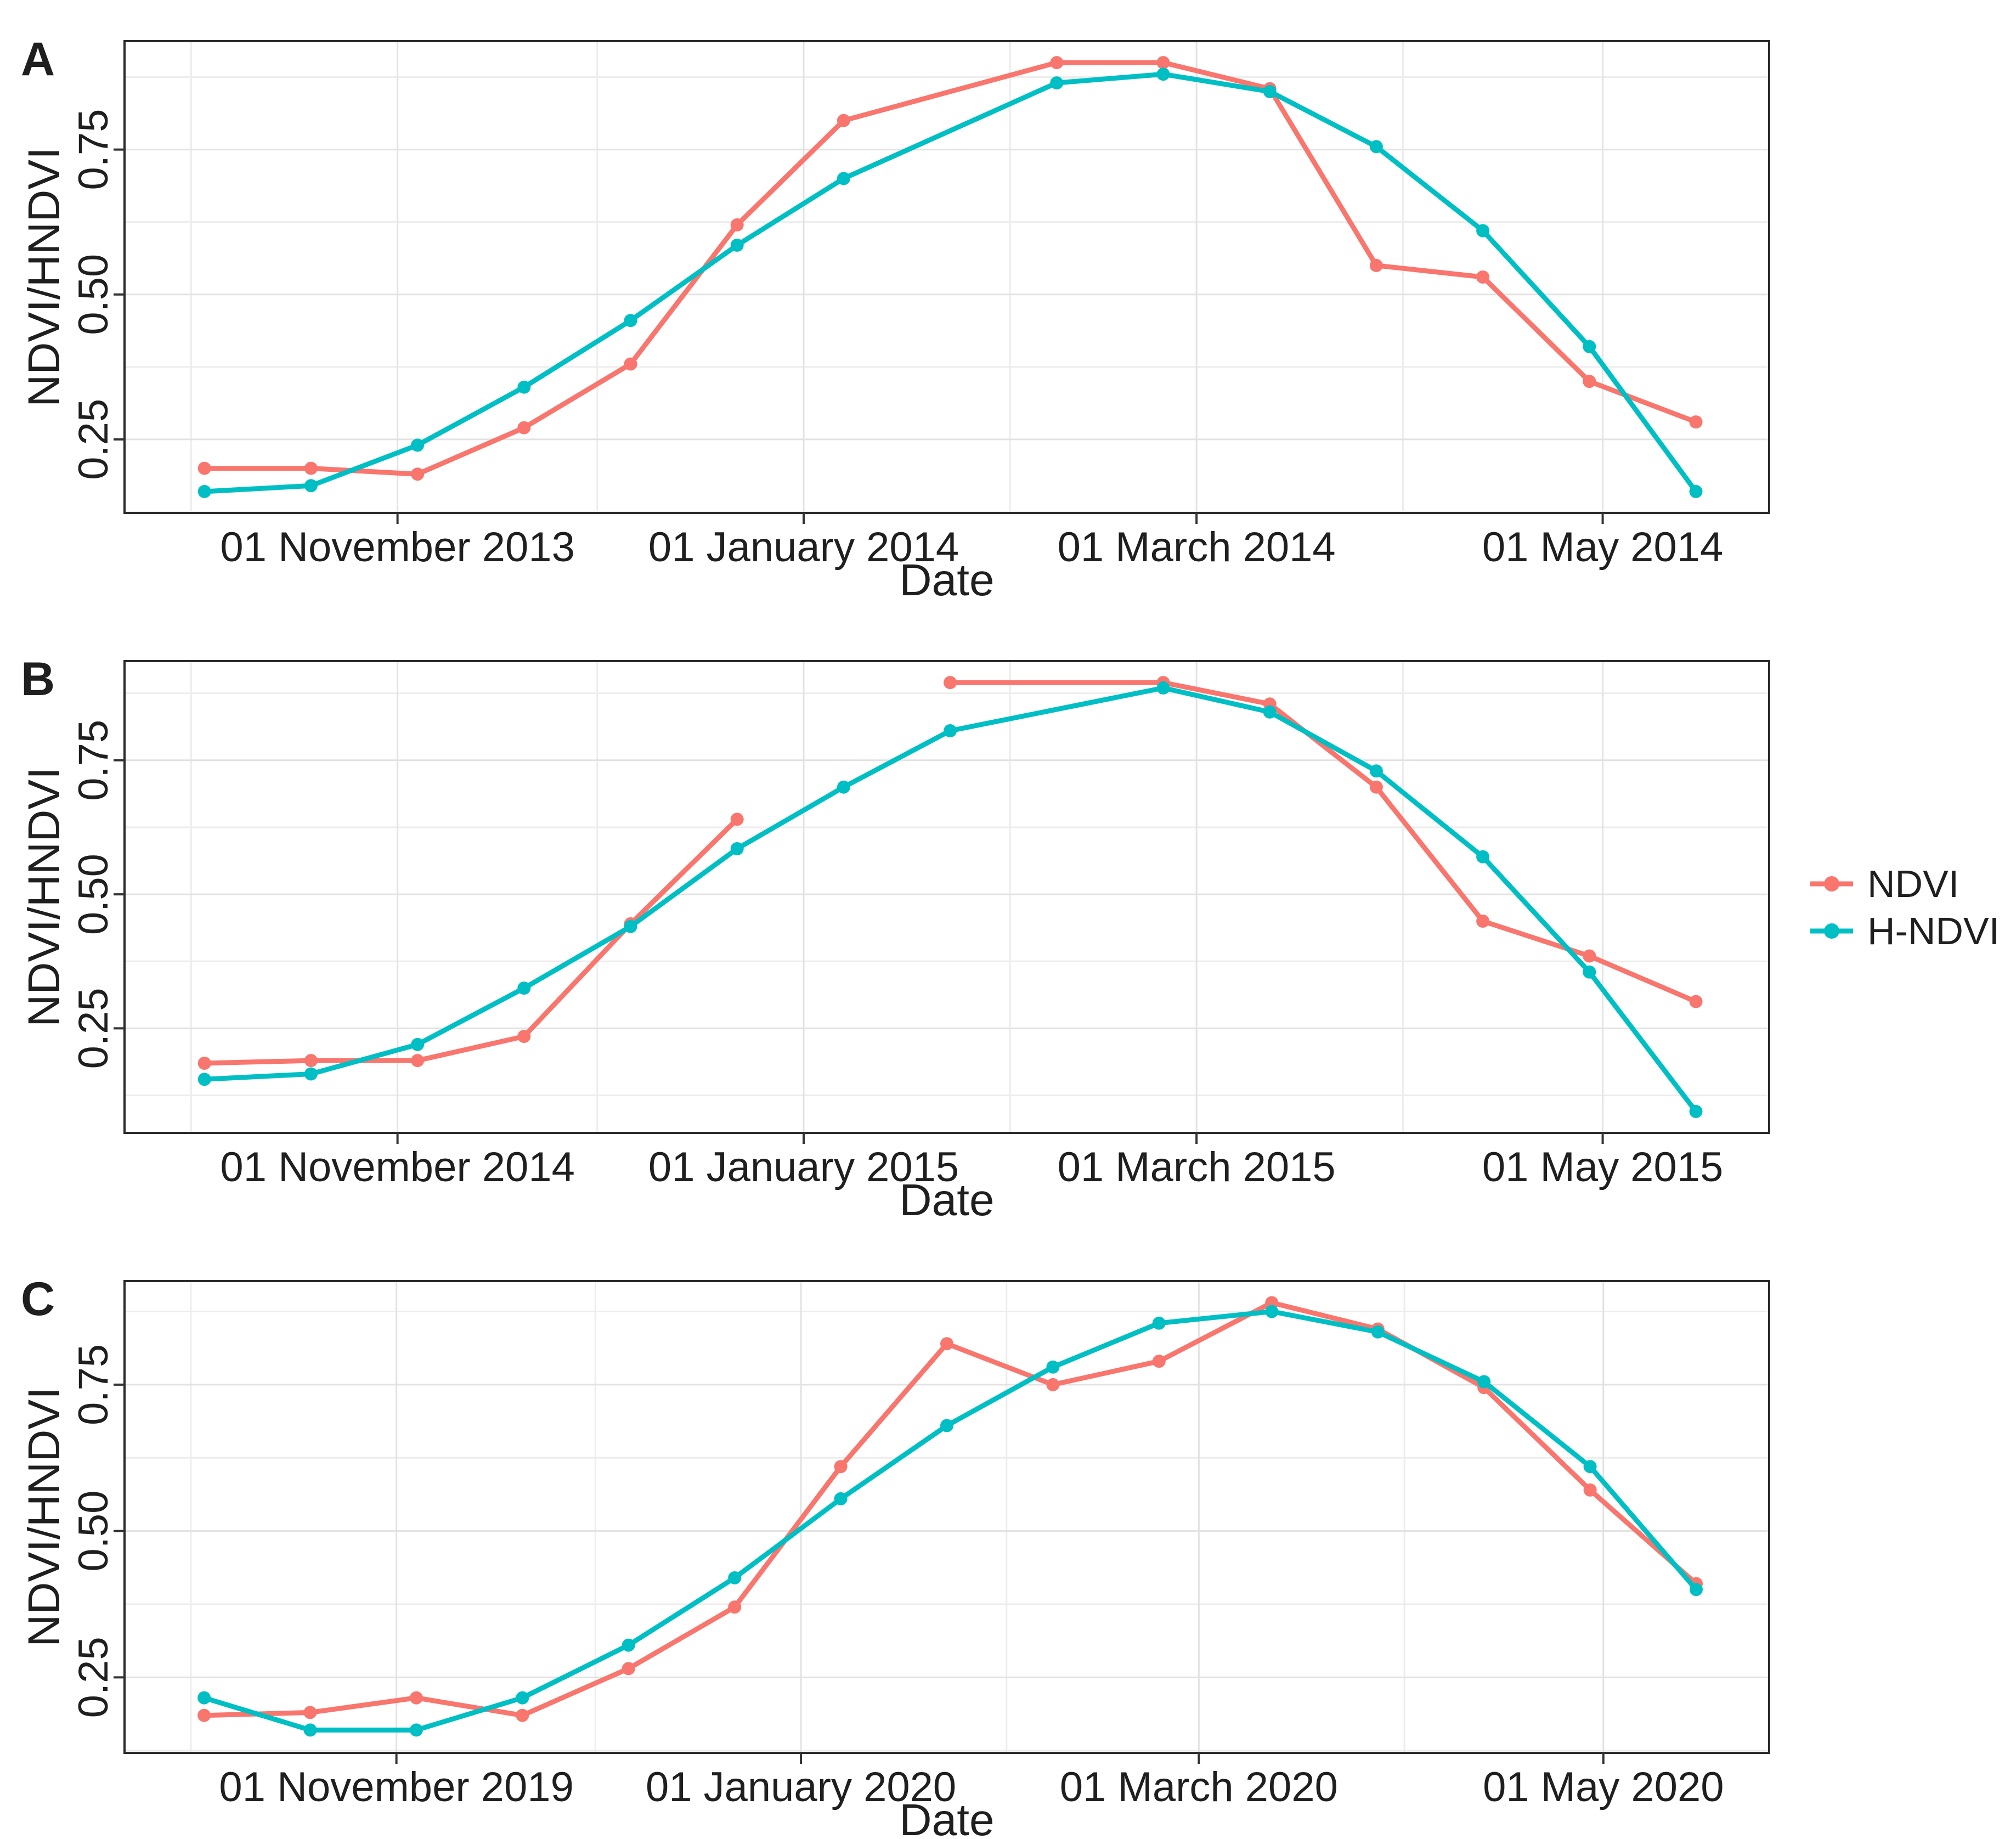 The image size is (2016, 1839). What do you see at coordinates (1197, 1167) in the screenshot?
I see `x-tick-label: 01 March 2015` at bounding box center [1197, 1167].